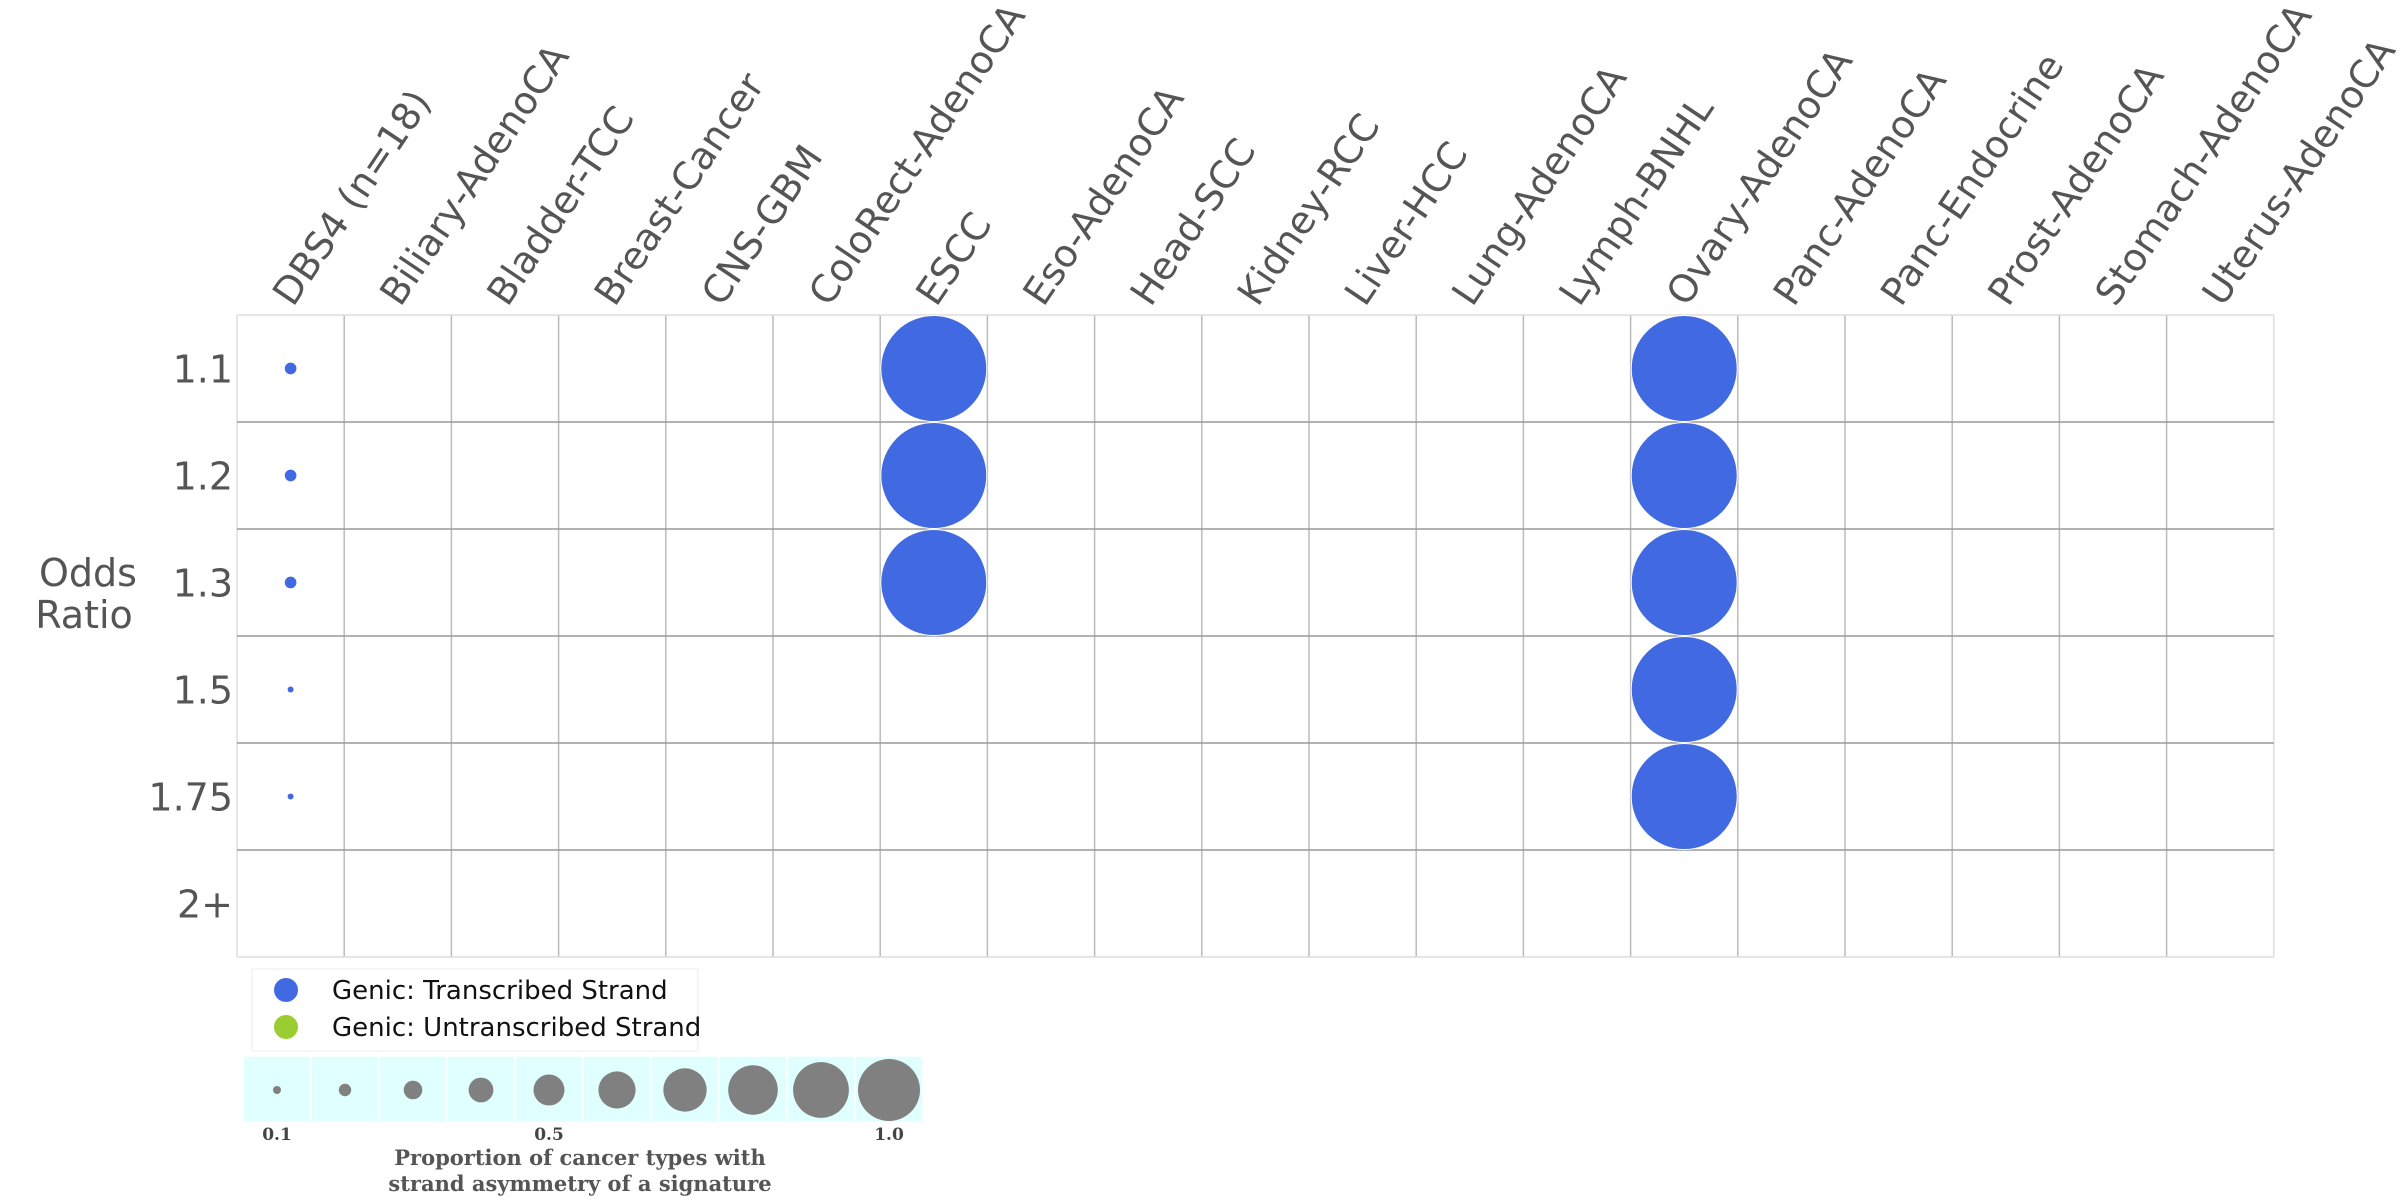 This screenshot has width=2400, height=1202. I want to click on row-label-1-5: 1.5, so click(203, 691).